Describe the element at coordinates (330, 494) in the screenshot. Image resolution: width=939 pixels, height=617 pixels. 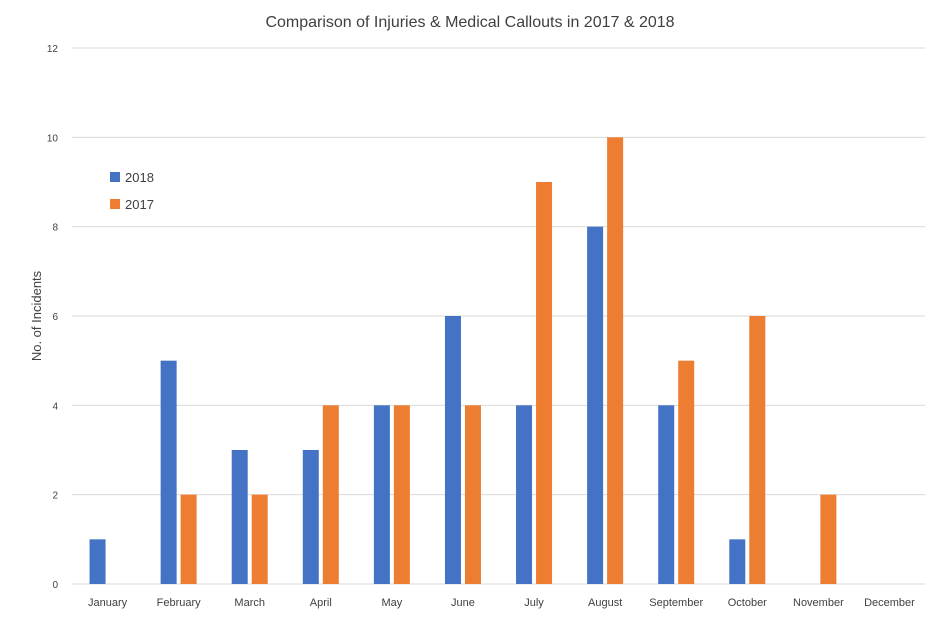
I see `bar-2017-april` at that location.